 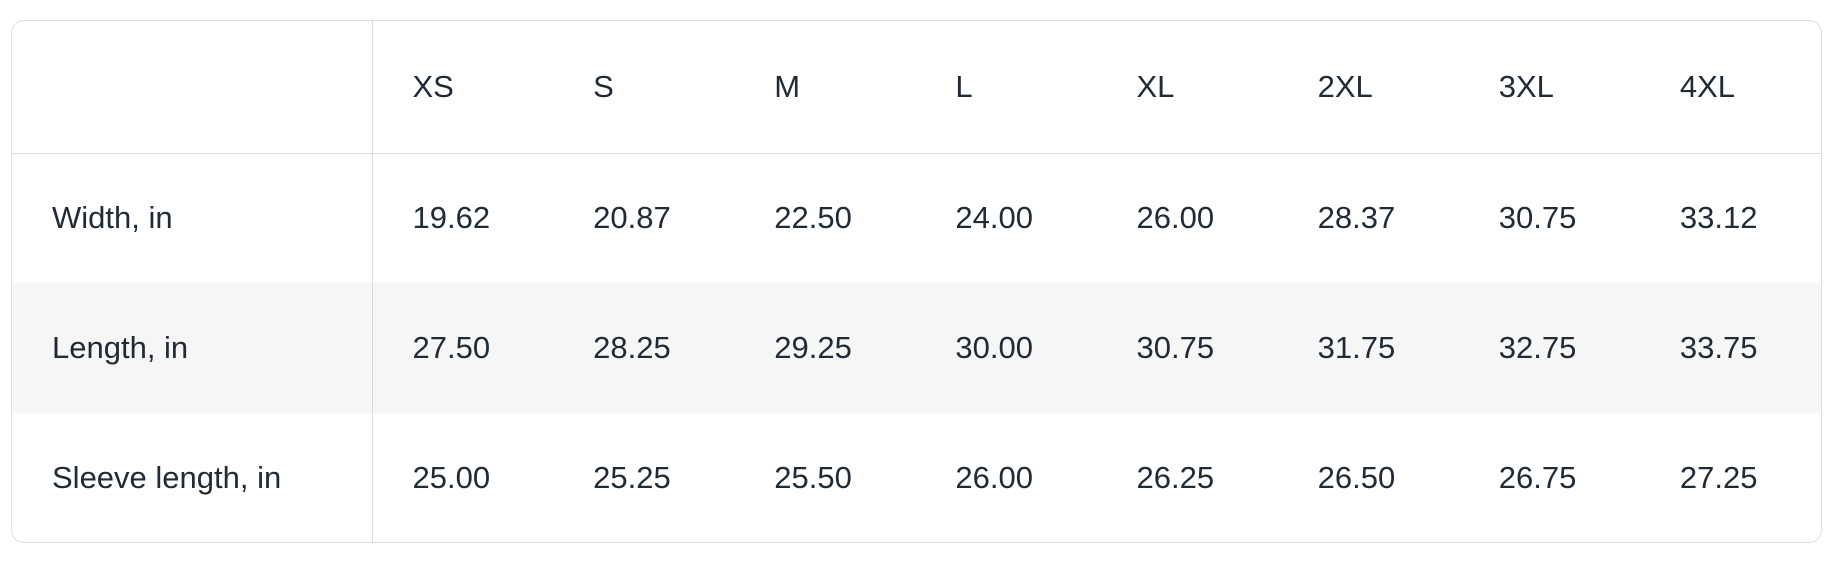 I want to click on column-header-s: S, so click(x=644, y=87).